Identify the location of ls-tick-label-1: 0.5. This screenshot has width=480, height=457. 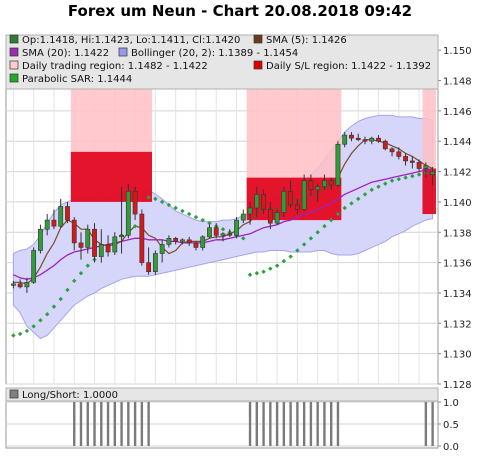
(451, 425).